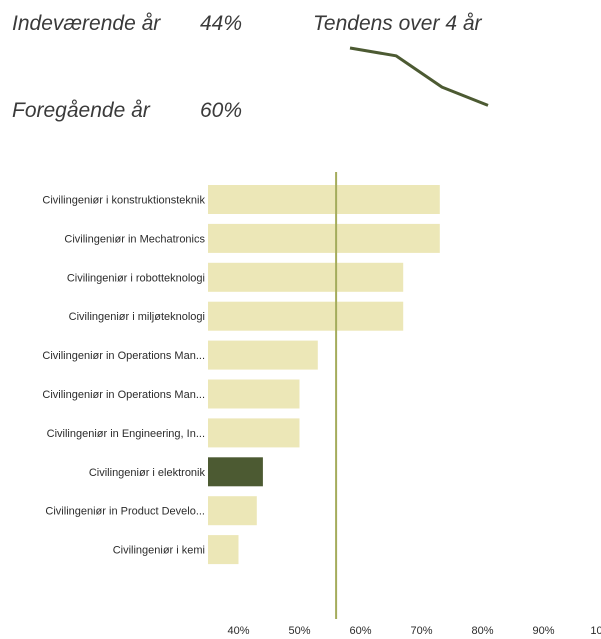 The height and width of the screenshot is (639, 601). I want to click on x-tick-label-90: 90%, so click(543, 631).